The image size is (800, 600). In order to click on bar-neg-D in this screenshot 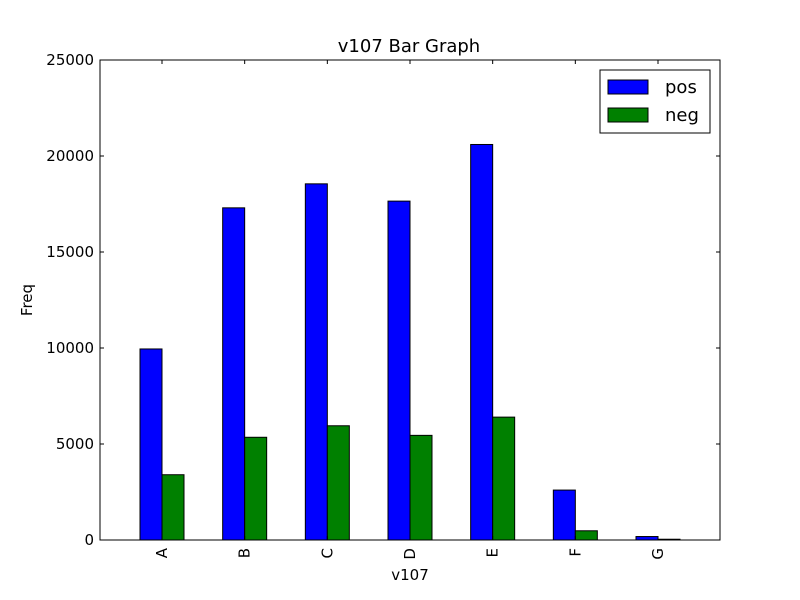, I will do `click(421, 487)`.